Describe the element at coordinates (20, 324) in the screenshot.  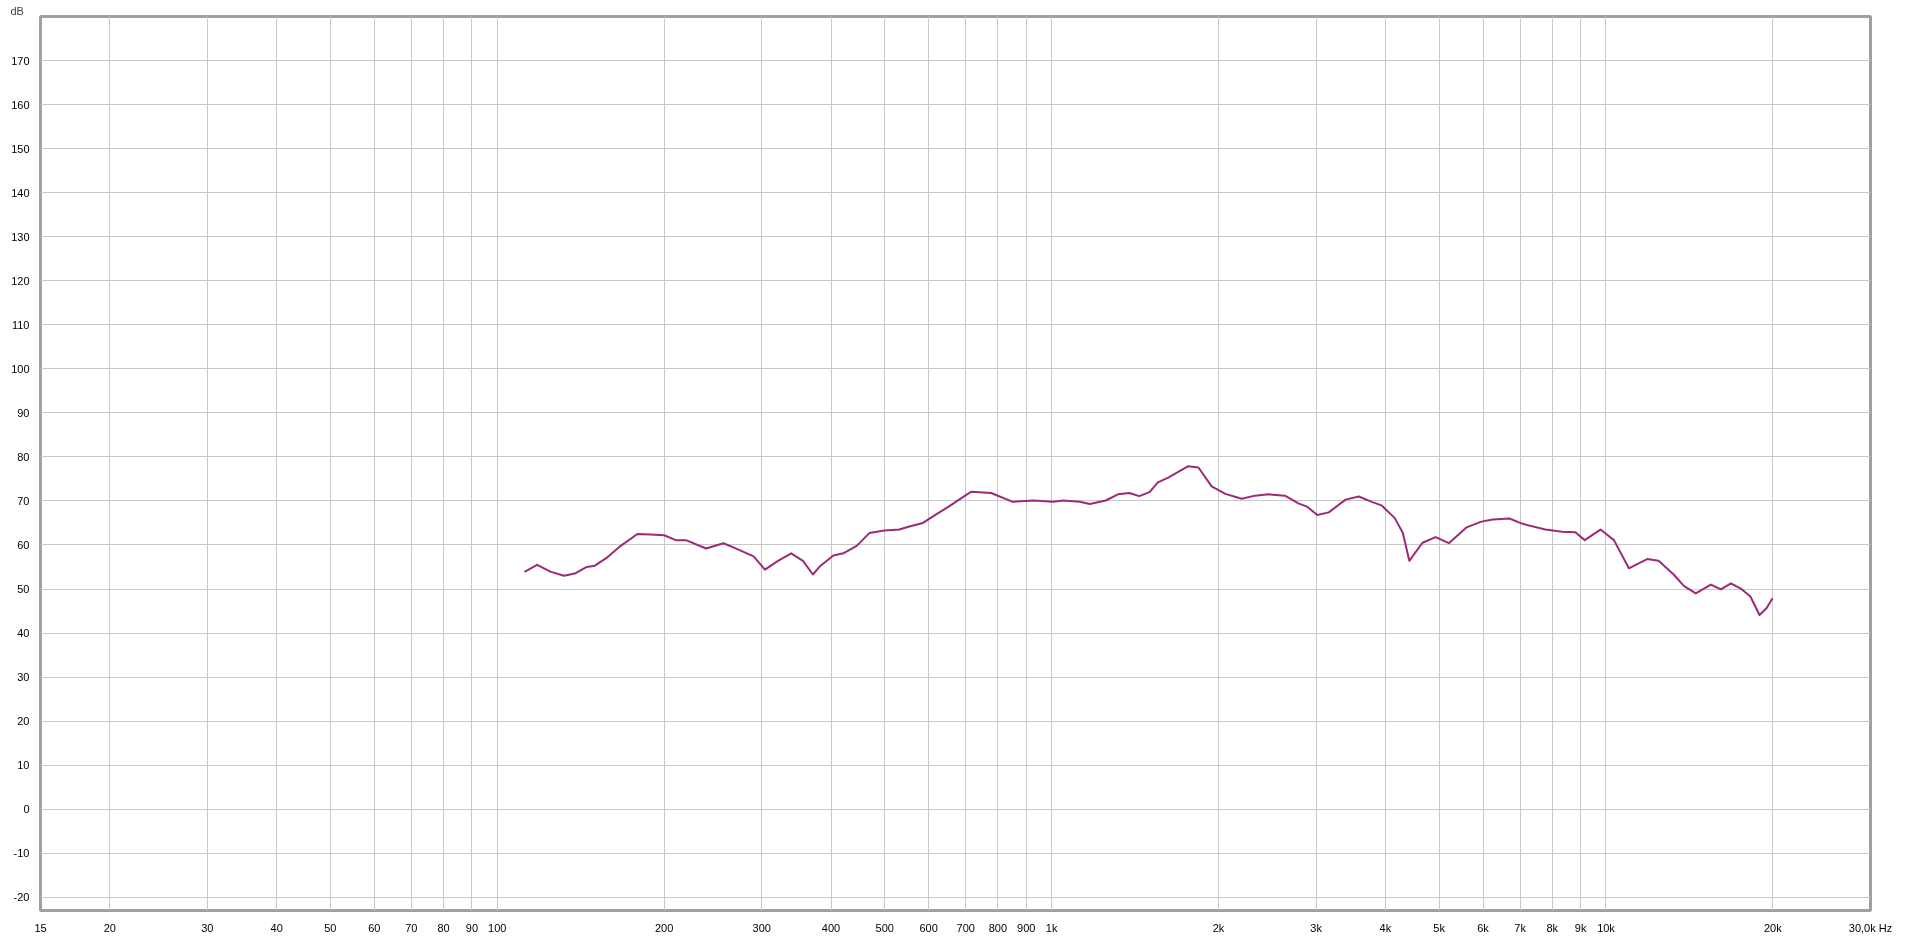
I see `y-tick-label: 110` at that location.